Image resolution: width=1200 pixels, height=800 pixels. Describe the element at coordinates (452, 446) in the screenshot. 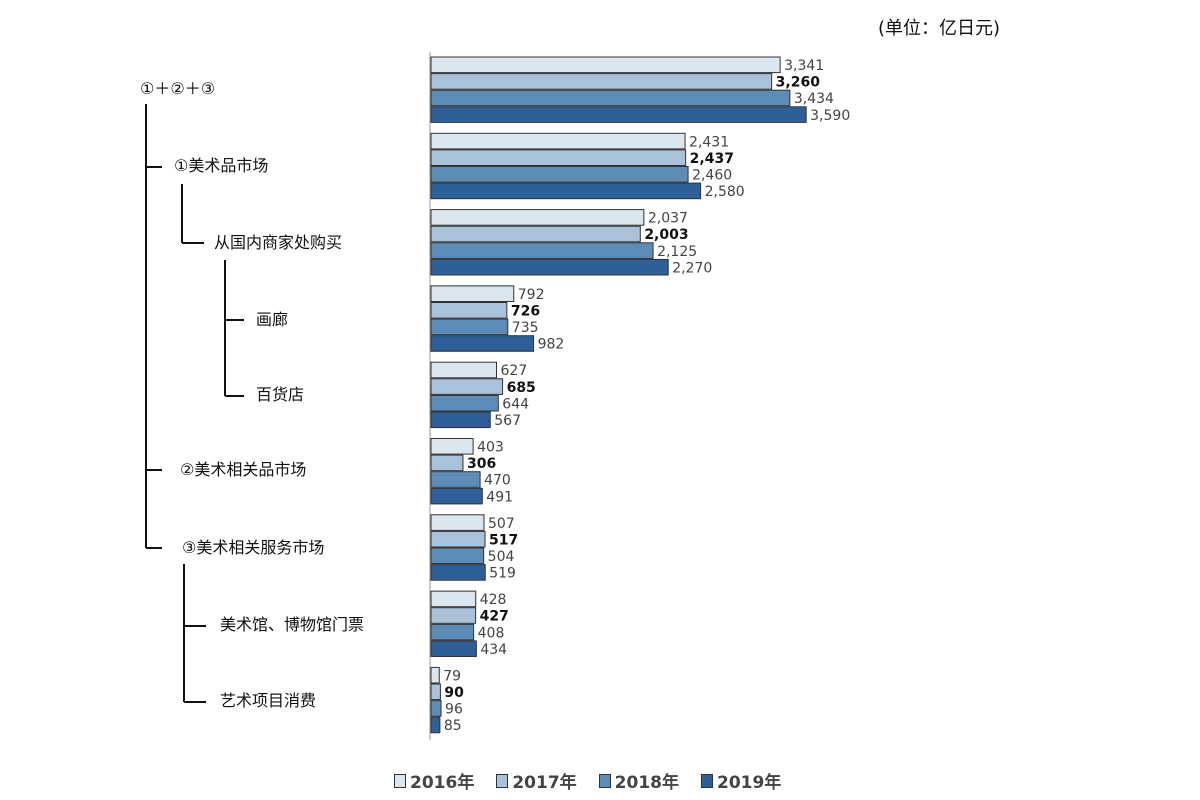

I see `bar-2016年-5` at that location.